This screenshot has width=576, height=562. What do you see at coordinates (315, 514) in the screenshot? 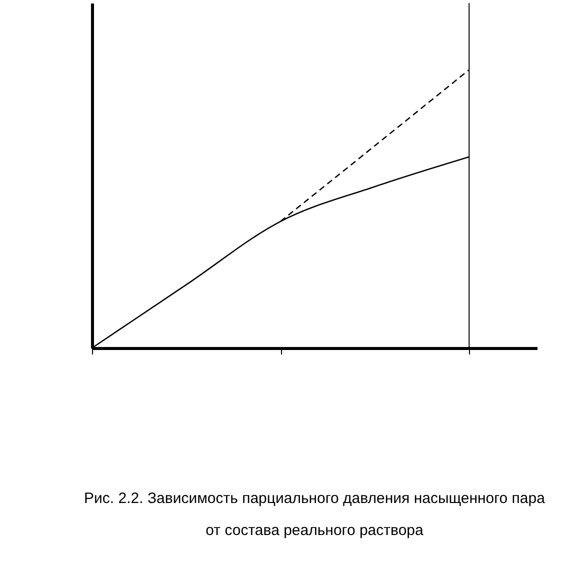
I see `text: Рис. 2.2. Зависимость парциального давления насыщенного пара от состава реального раствора` at bounding box center [315, 514].